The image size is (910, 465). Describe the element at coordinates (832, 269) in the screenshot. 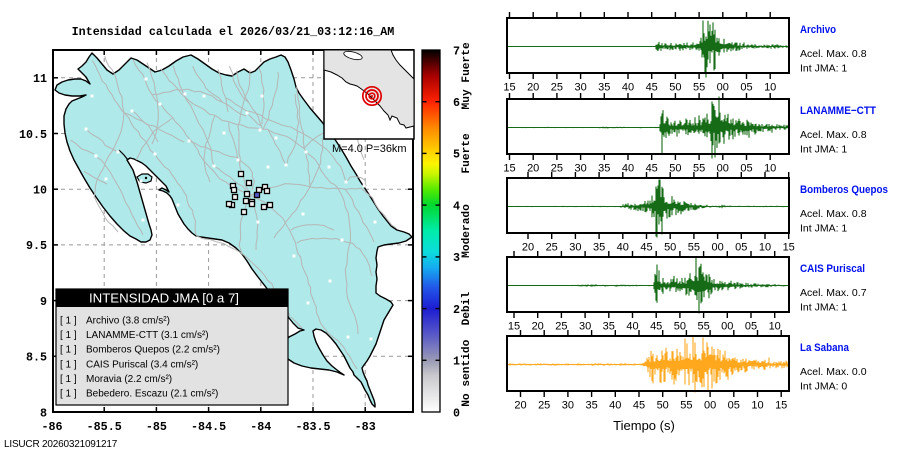

I see `svg-text: CAIS Puriscal` at that location.